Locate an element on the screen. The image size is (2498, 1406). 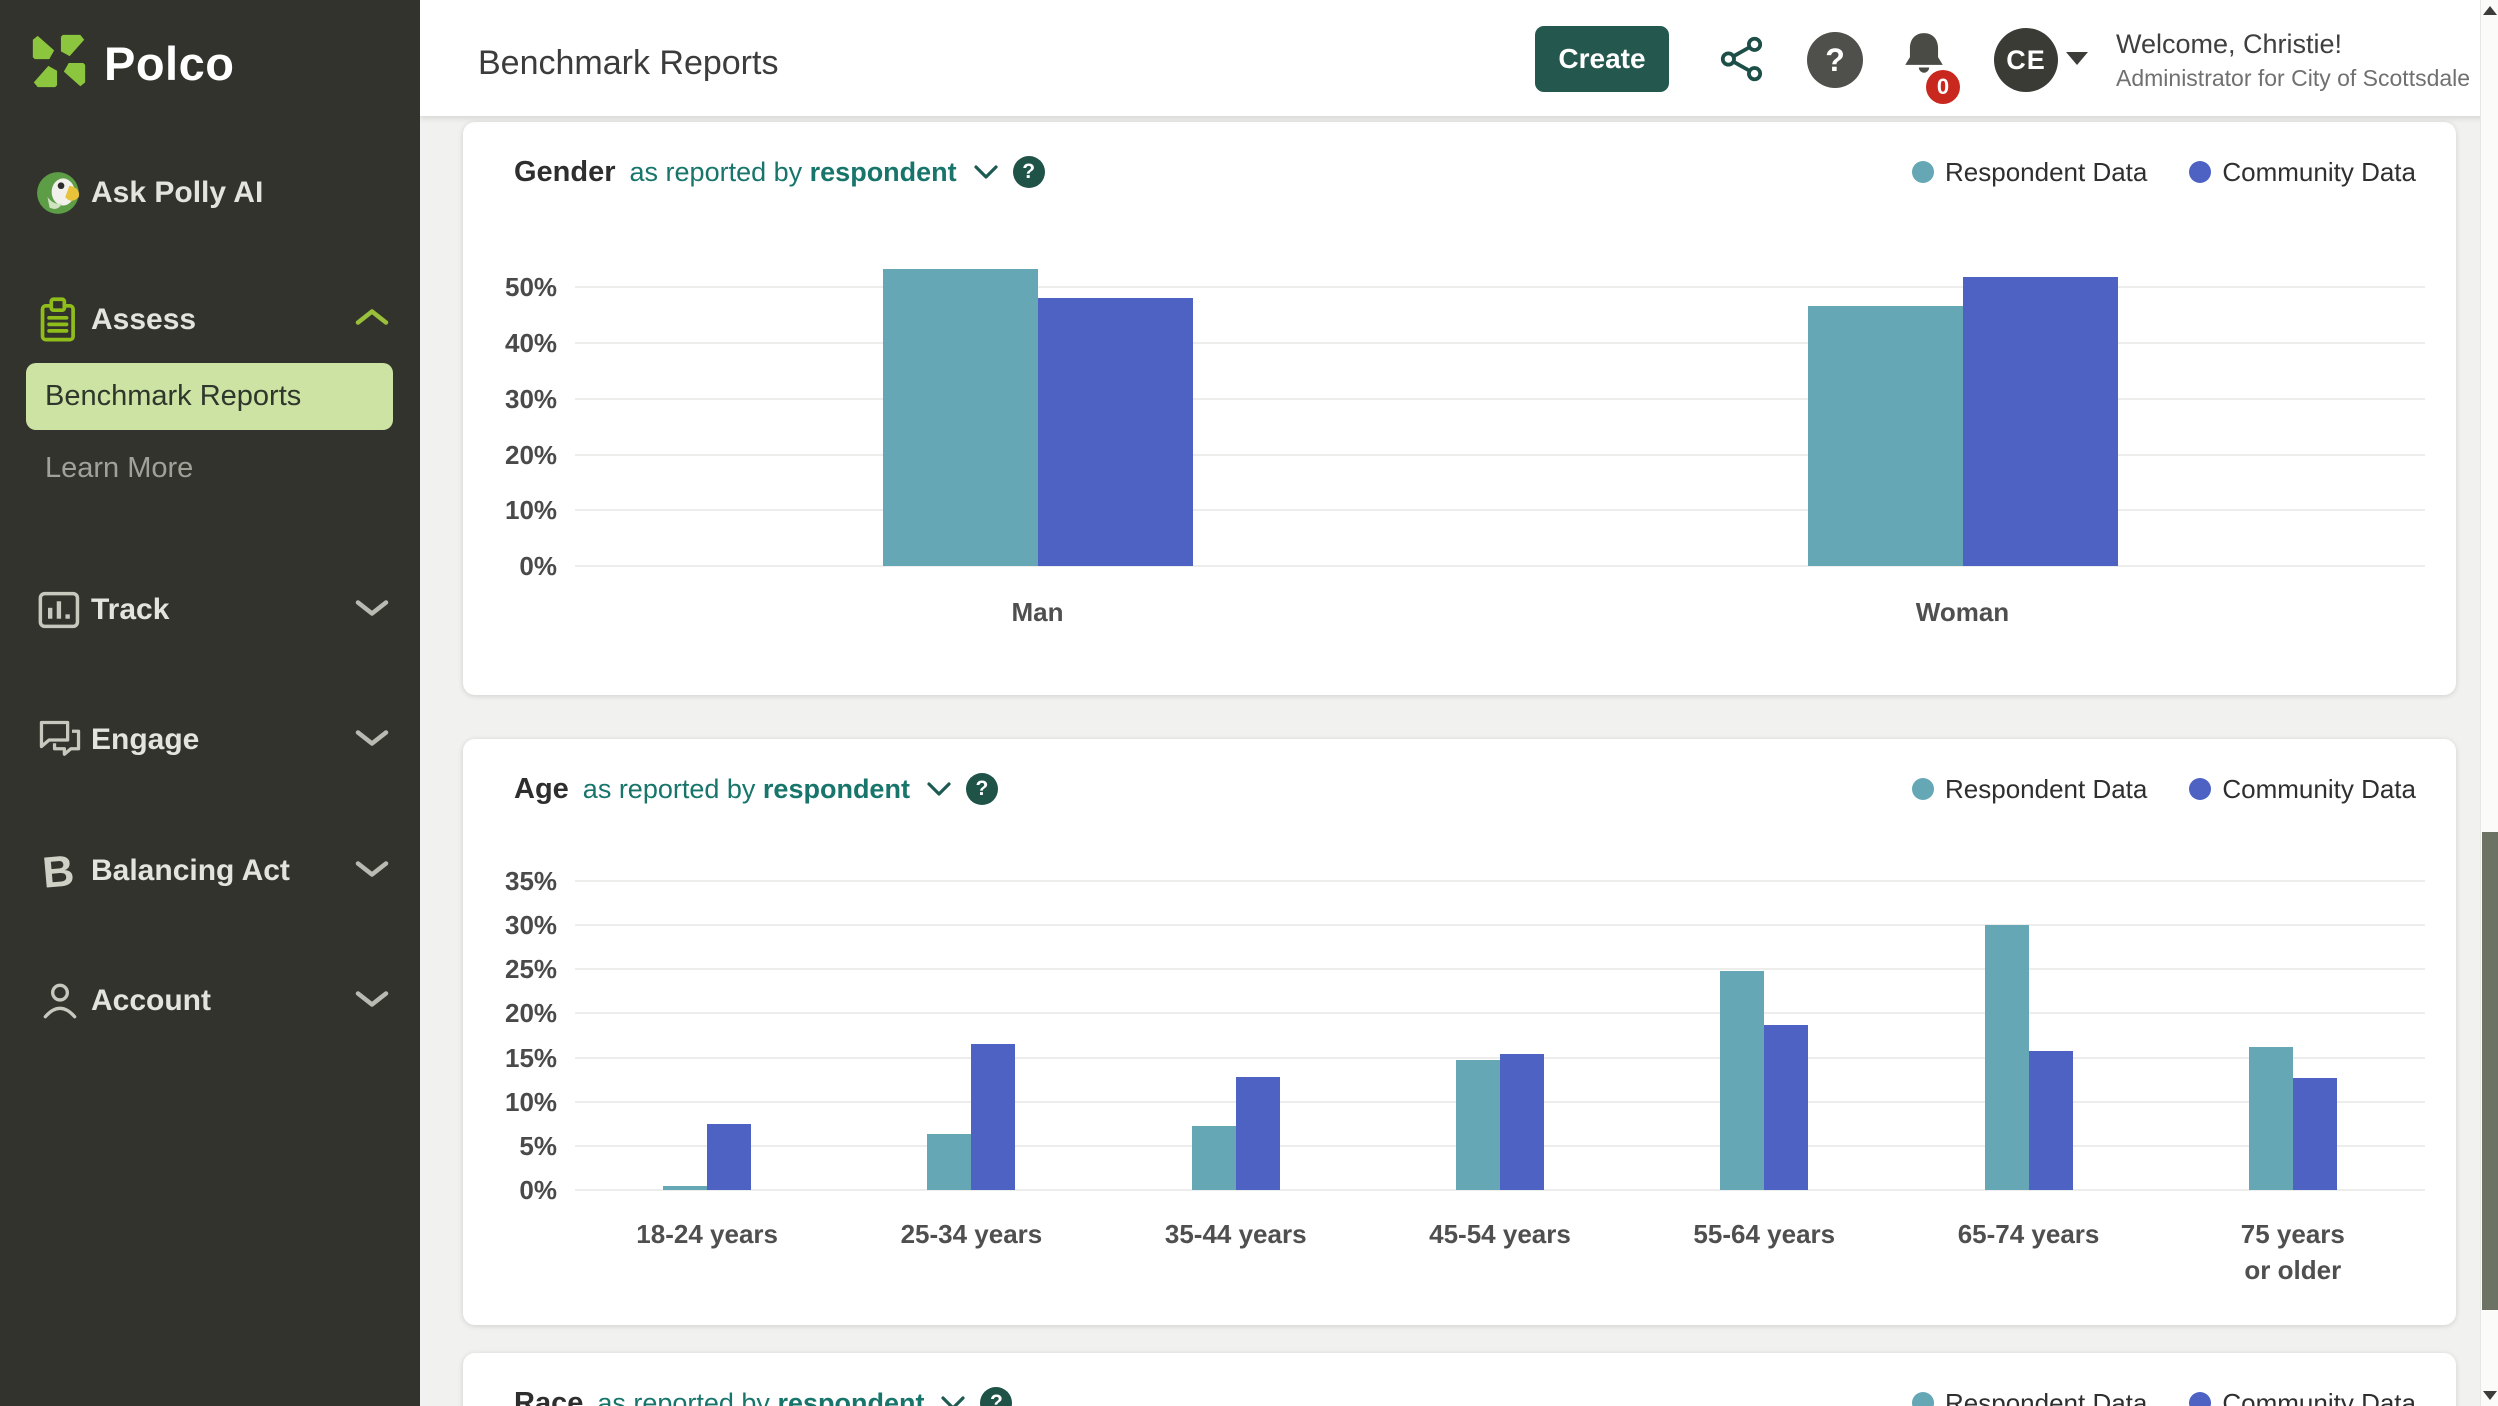
x-axis-label: 35-44 years is located at coordinates (1235, 1234).